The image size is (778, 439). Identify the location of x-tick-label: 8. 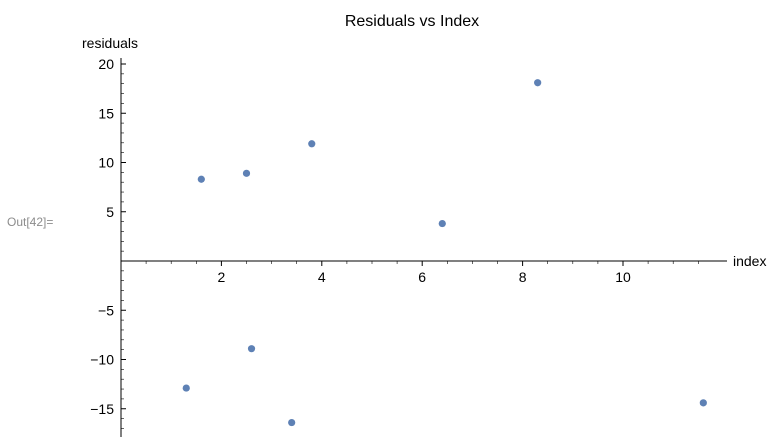
(523, 277).